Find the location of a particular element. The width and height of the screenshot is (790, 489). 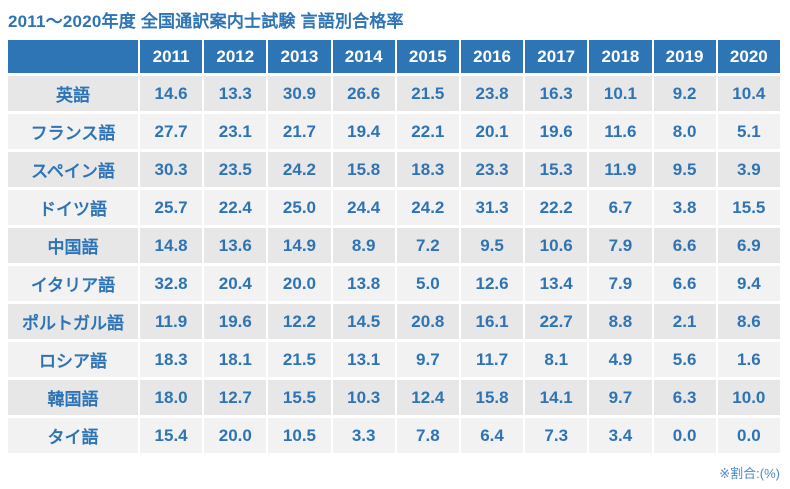

value-cell: 10.0 is located at coordinates (748, 397).